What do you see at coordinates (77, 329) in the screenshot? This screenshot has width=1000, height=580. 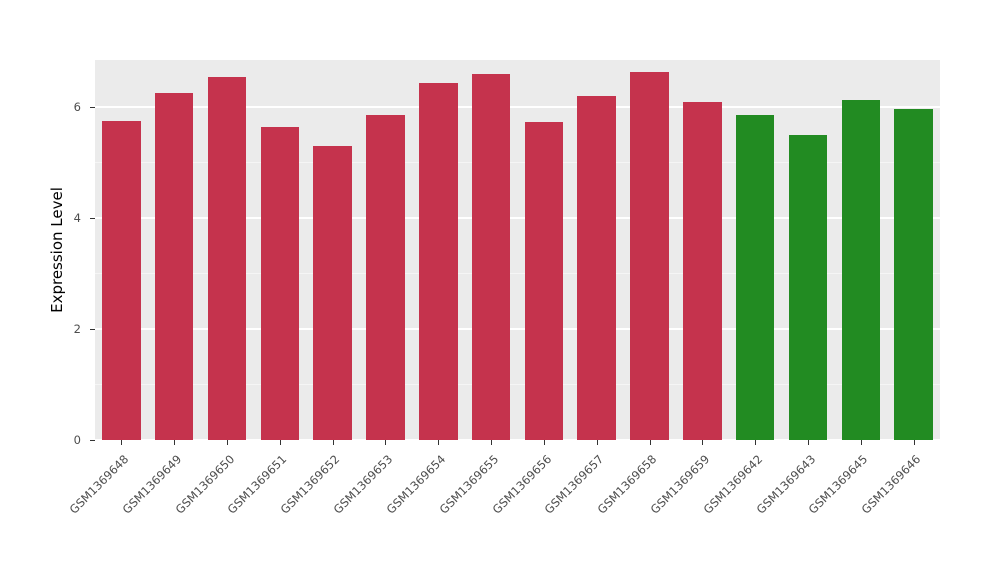 I see `y-tick-label: 2` at bounding box center [77, 329].